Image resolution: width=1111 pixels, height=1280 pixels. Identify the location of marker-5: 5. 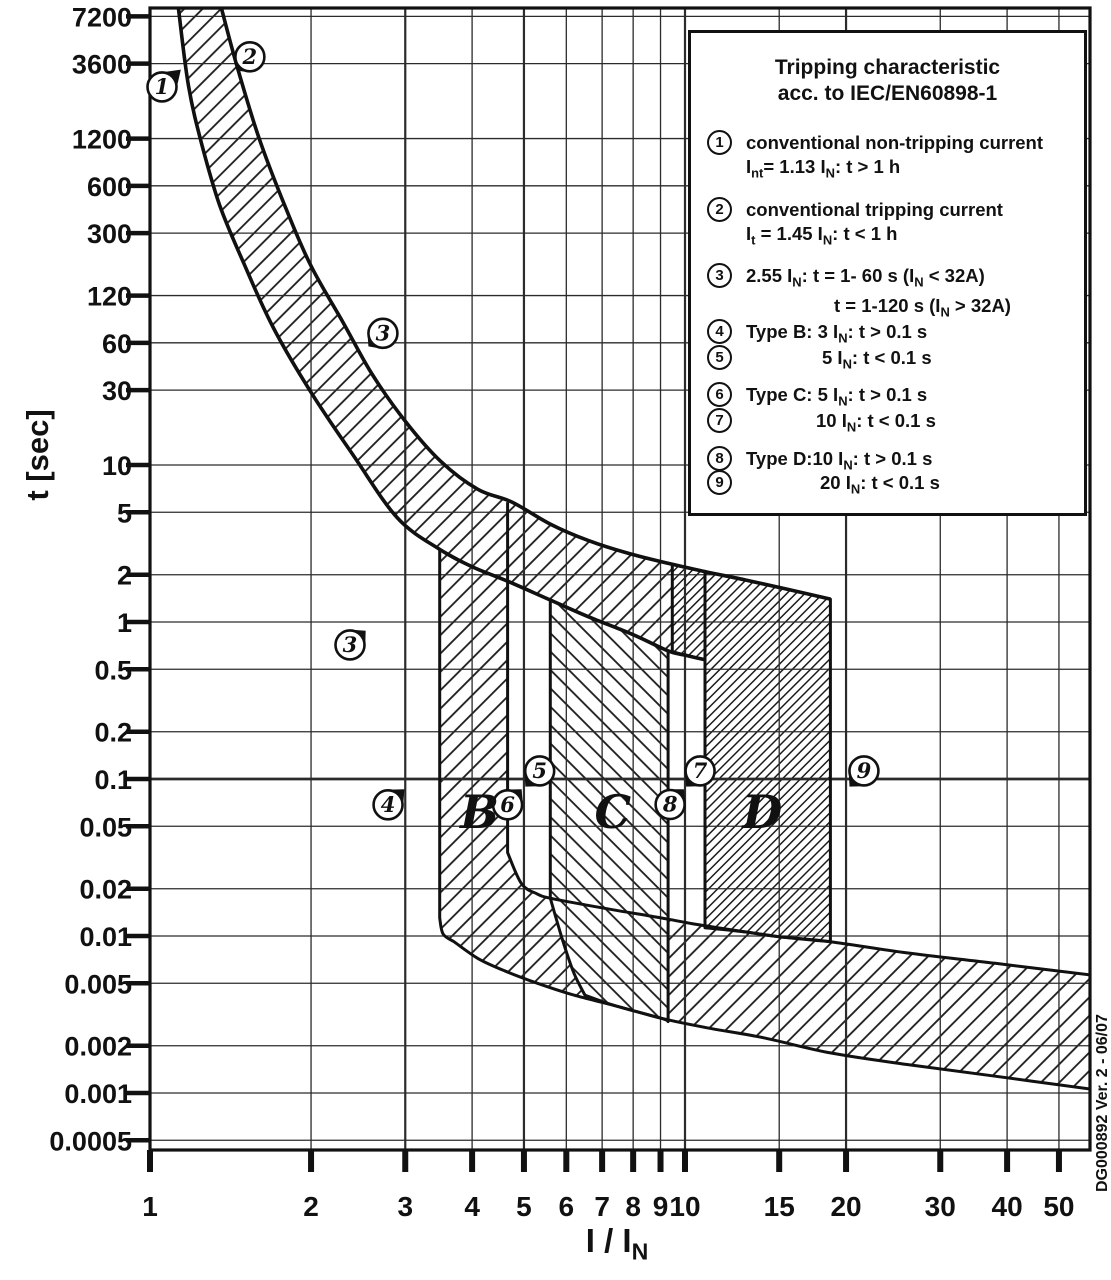
(539, 771).